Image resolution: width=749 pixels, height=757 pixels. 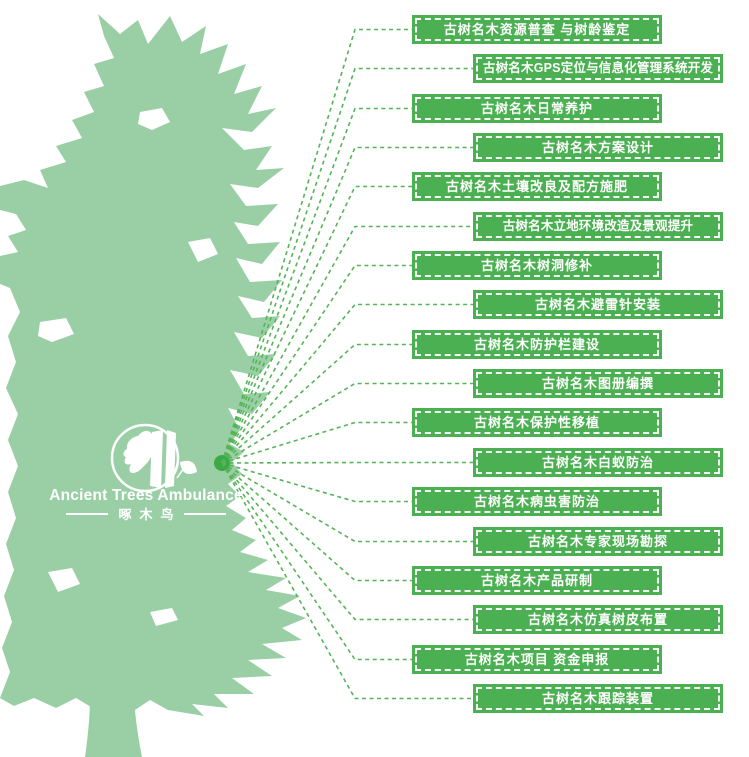 I want to click on service-label: 古树名木避雷针安装, so click(x=597, y=304).